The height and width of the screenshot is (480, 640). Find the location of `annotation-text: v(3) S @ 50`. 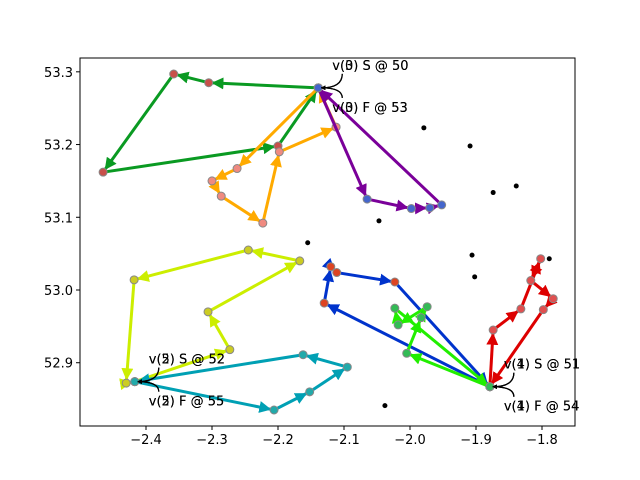

annotation-text: v(3) S @ 50 is located at coordinates (370, 66).